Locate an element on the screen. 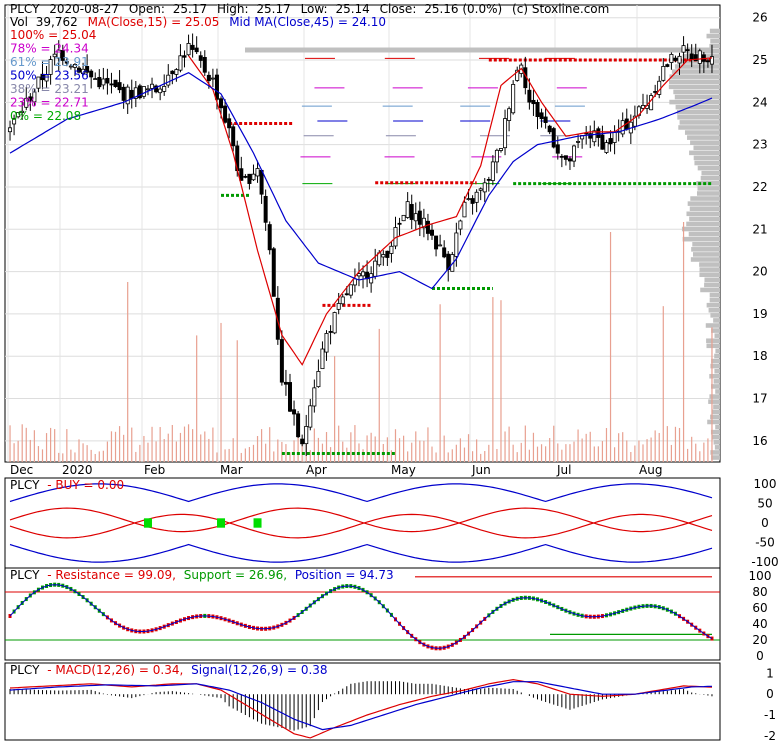  rs-y-tick-label: 0 is located at coordinates (760, 656).